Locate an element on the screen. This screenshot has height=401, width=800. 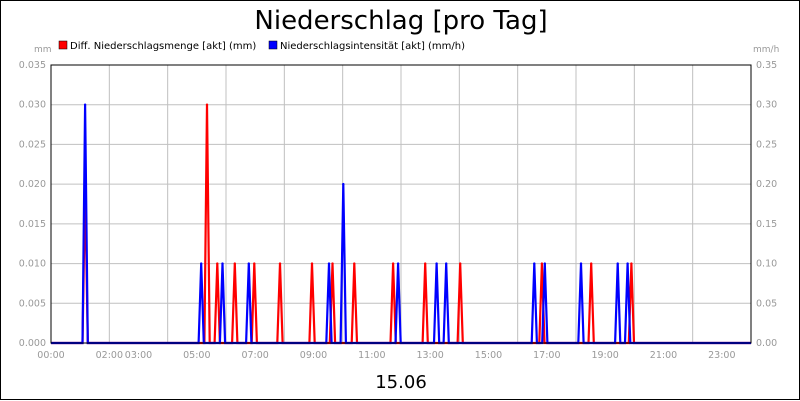
x-tick-label: 15:00 is located at coordinates (488, 355).